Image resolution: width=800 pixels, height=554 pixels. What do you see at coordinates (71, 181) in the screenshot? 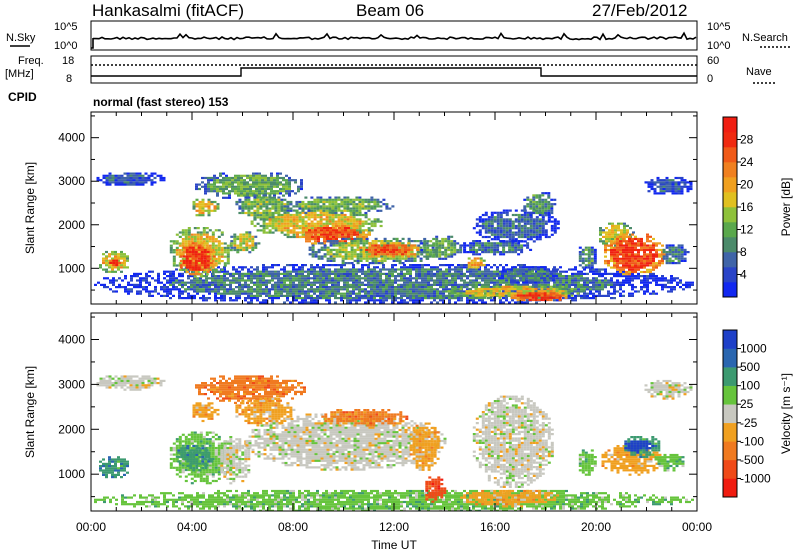
I see `power-y-tick-label: 3000` at bounding box center [71, 181].